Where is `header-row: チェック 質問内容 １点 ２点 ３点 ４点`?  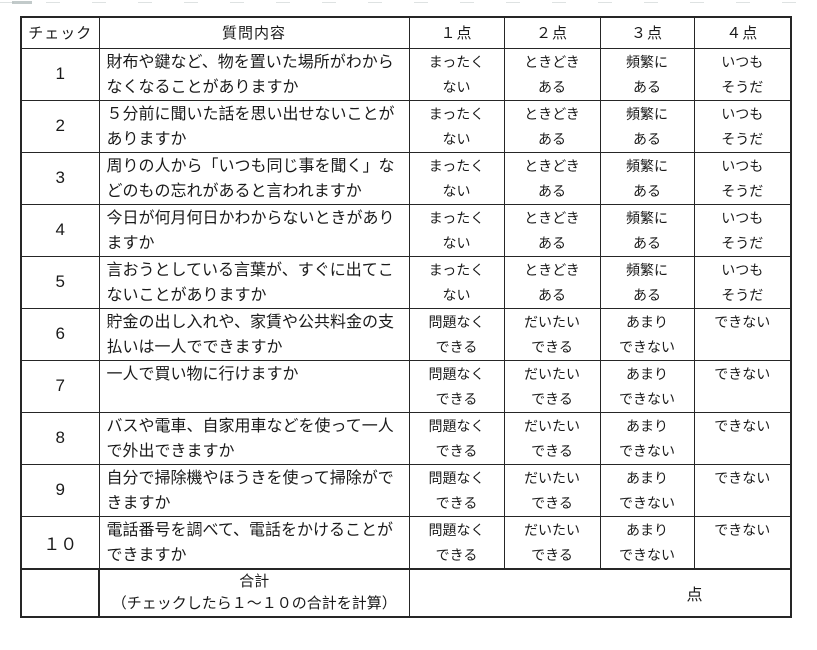
header-row: チェック 質問内容 １点 ２点 ３点 ４点 is located at coordinates (406, 32).